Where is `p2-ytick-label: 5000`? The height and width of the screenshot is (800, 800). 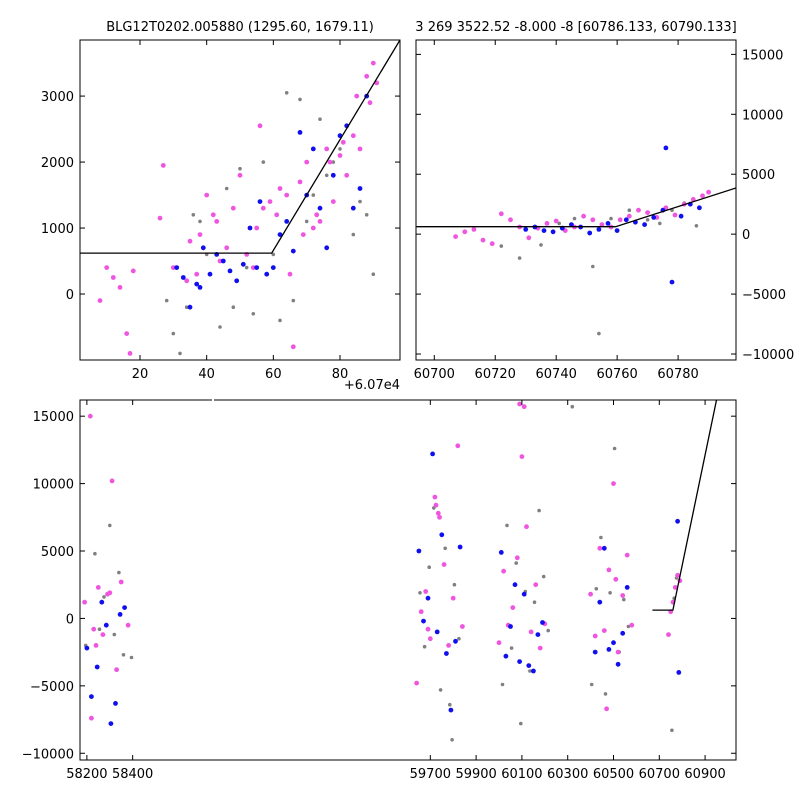 p2-ytick-label: 5000 is located at coordinates (758, 175).